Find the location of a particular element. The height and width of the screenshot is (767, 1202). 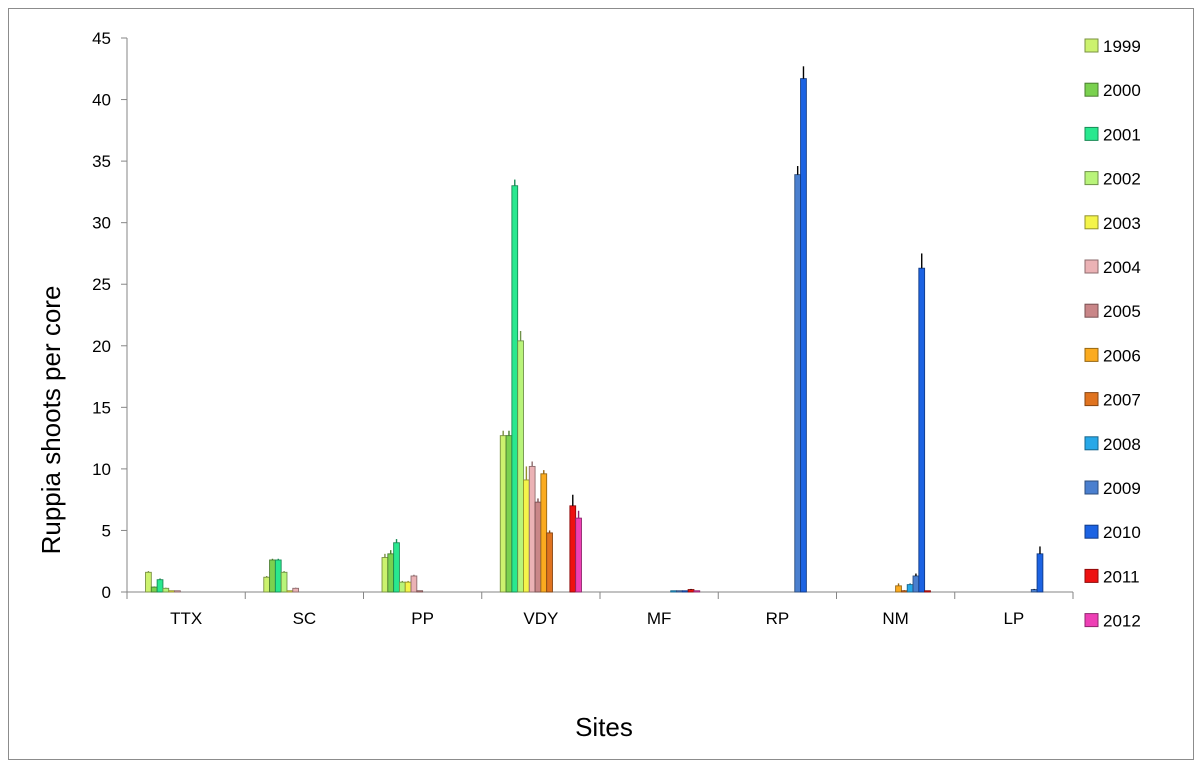

y-tick-label: 35 is located at coordinates (101, 161).